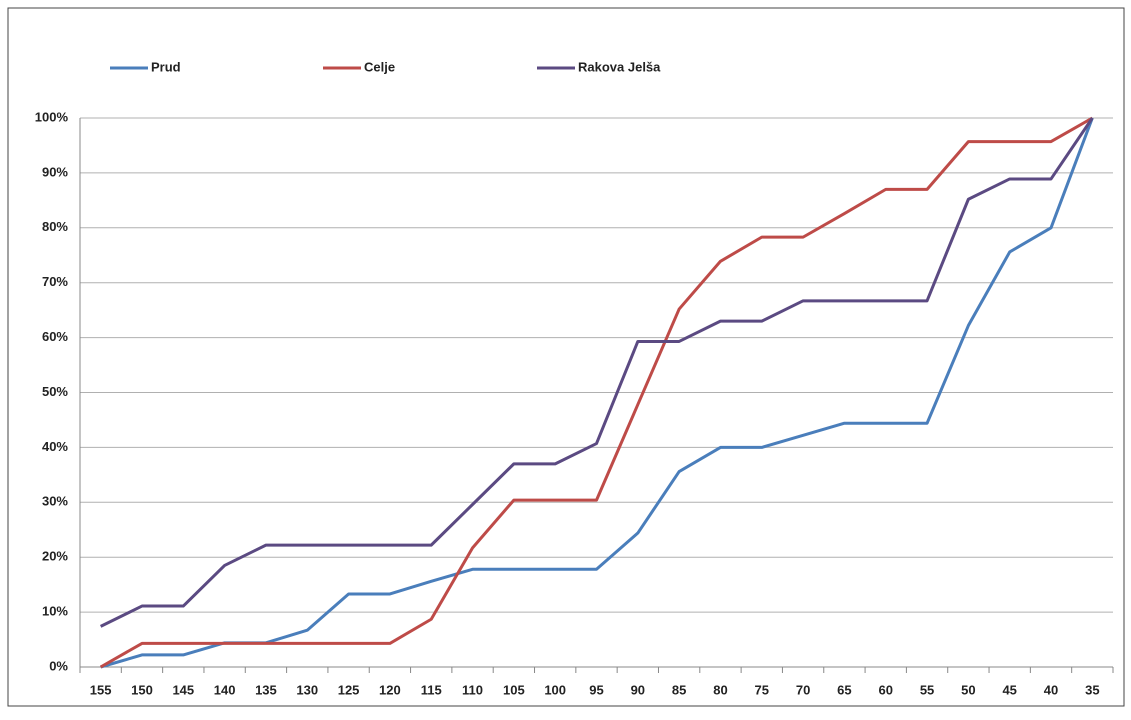 This screenshot has height=720, width=1131. I want to click on x-tick-label: 80, so click(720, 689).